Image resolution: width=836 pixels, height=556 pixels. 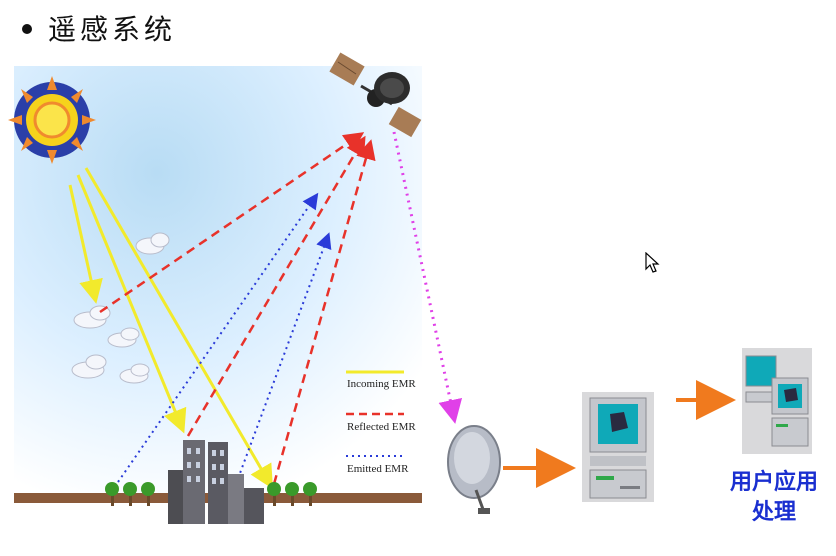 I want to click on legend: Incoming EMR Reflected EMR Emitted EMR, so click(x=381, y=422).